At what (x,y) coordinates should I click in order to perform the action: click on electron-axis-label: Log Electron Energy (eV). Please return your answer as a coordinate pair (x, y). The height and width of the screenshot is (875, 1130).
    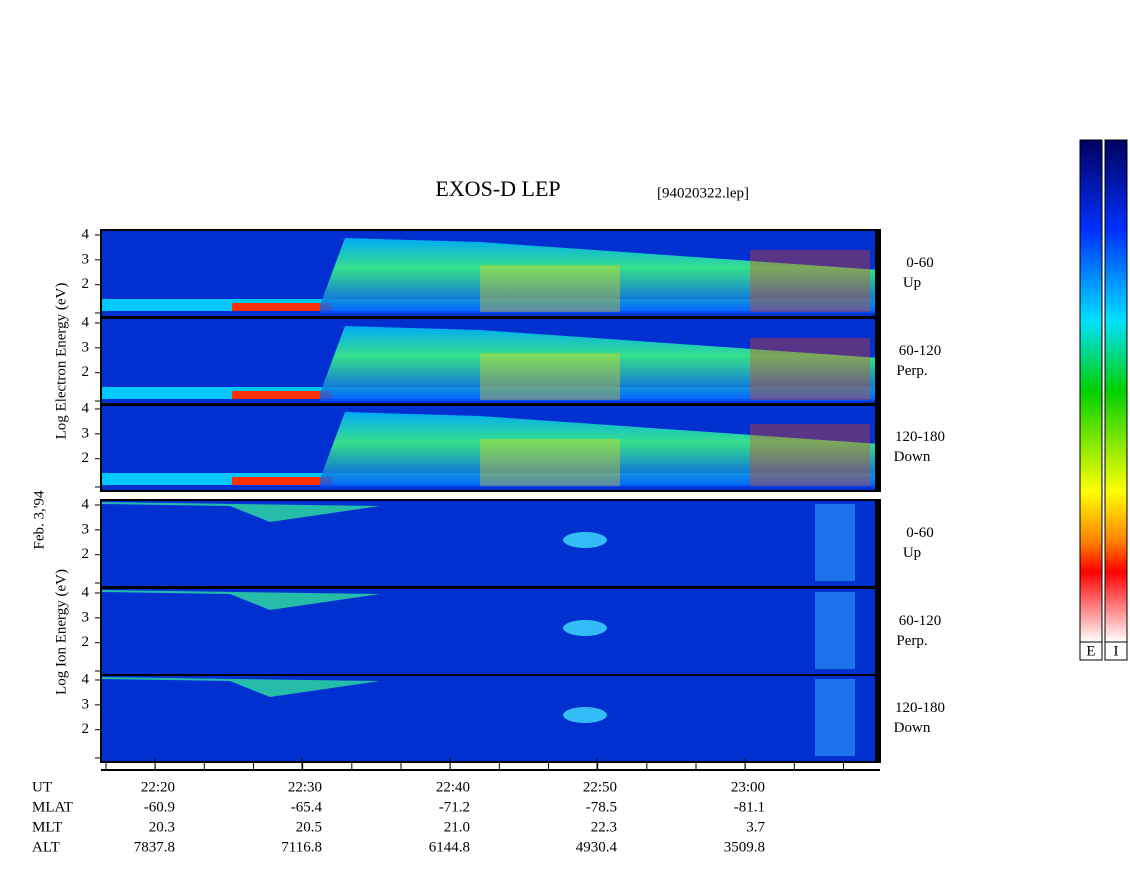
    Looking at the image, I should click on (61, 361).